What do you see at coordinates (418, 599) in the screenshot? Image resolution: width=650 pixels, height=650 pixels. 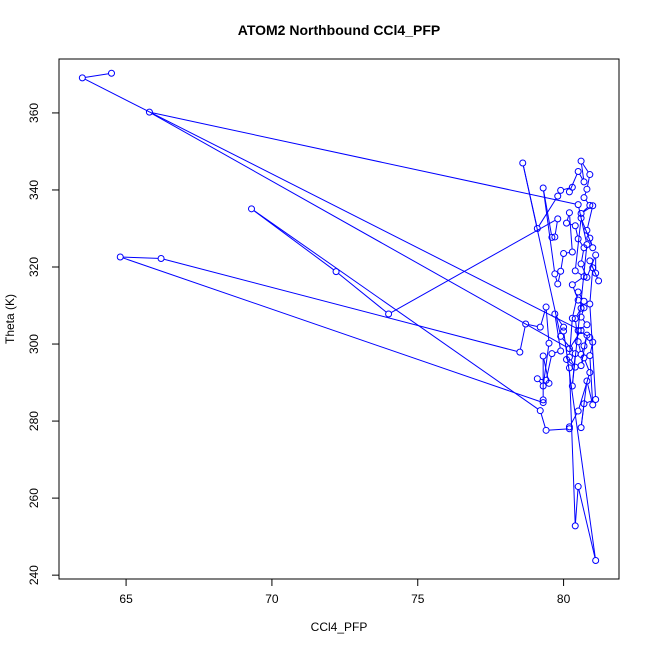 I see `x-tick-label: 75` at bounding box center [418, 599].